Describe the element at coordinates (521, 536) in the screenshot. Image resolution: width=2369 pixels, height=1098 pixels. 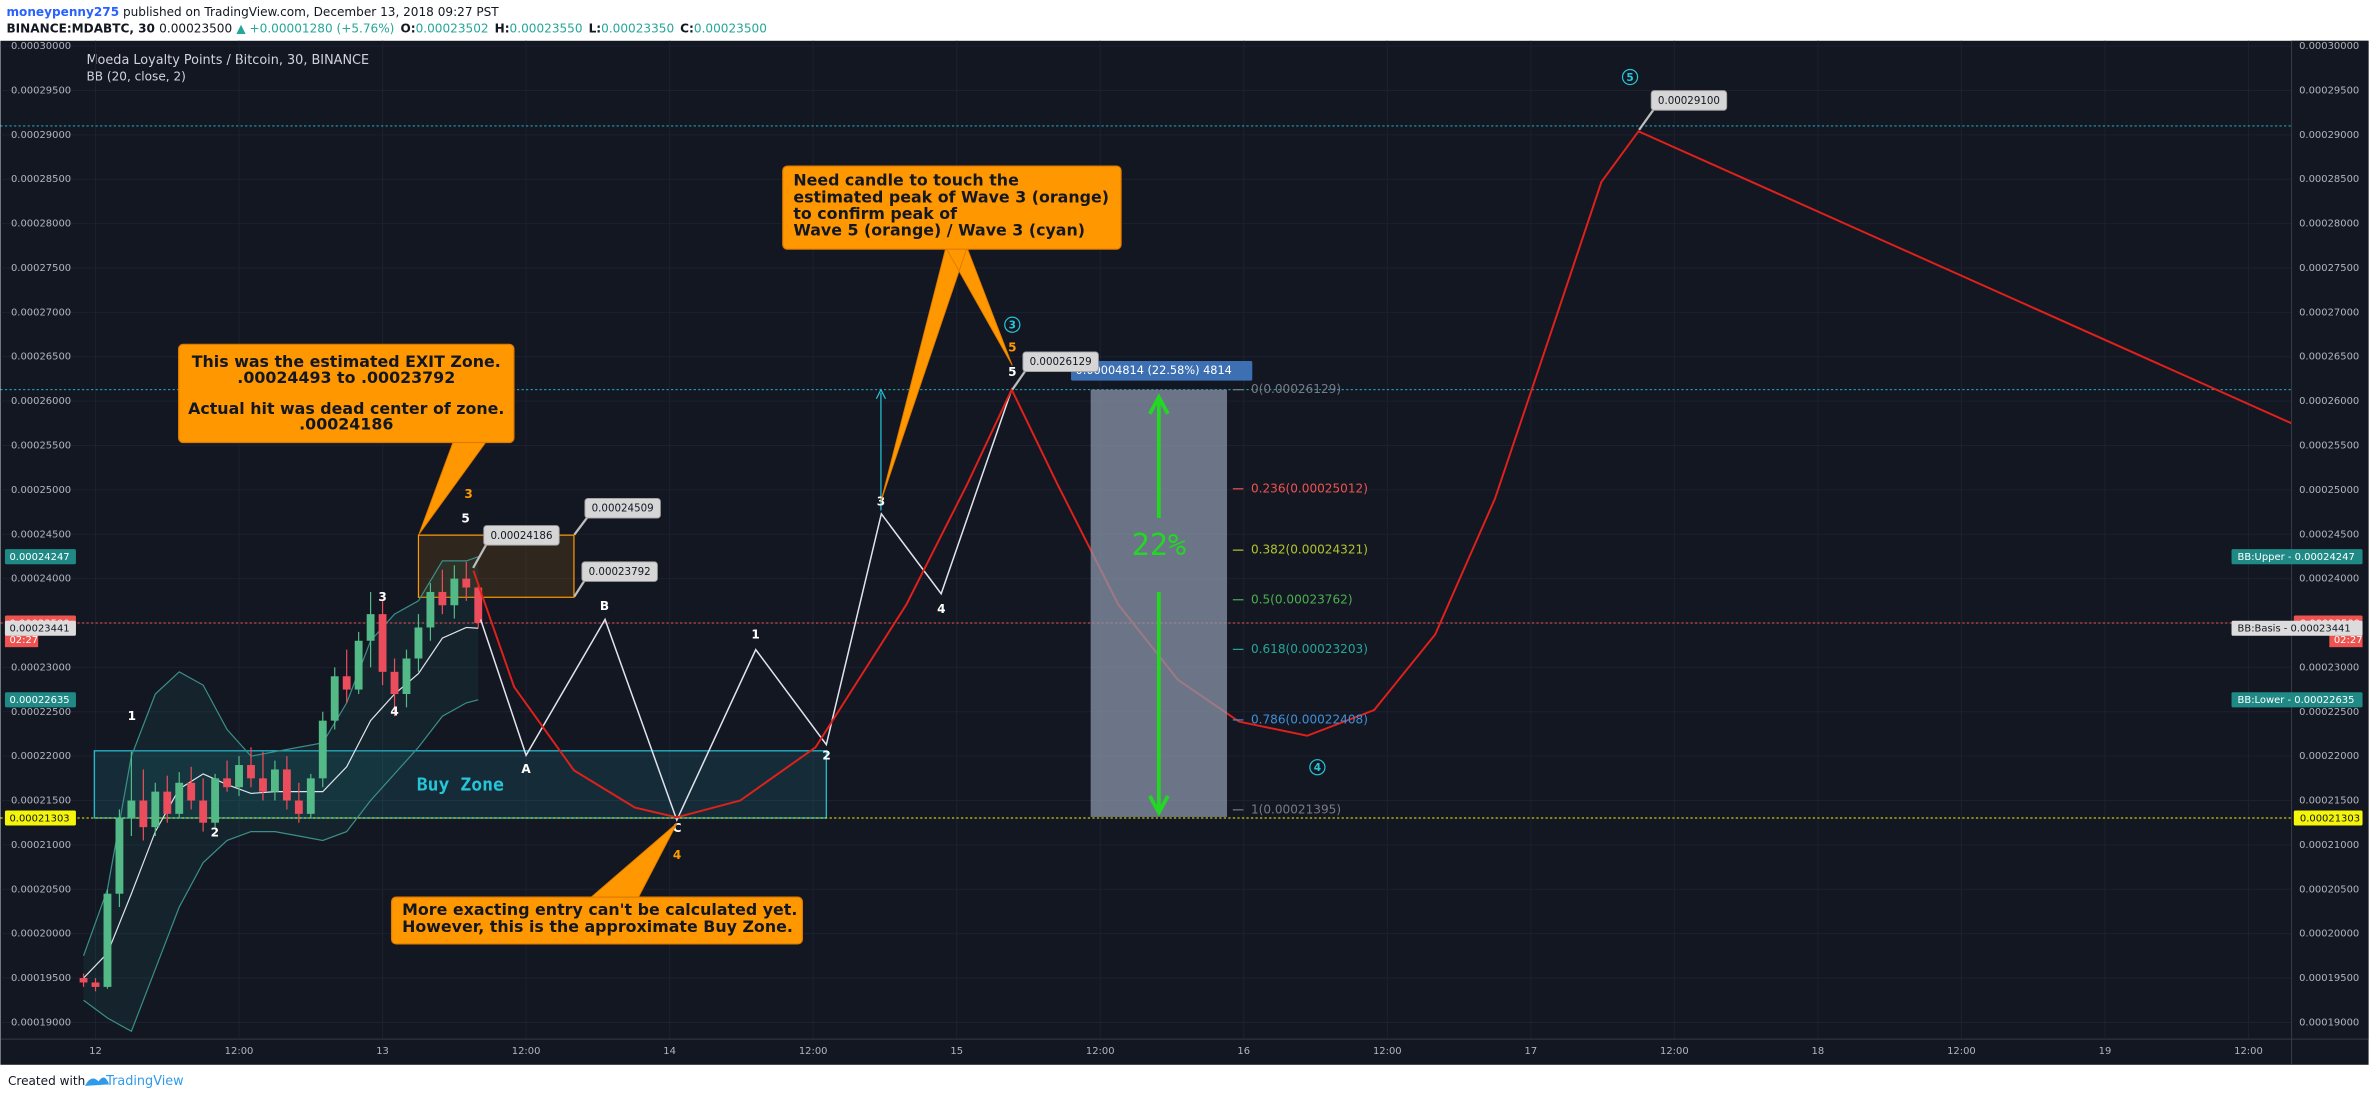
I see `price-callout-label: 0.00024186` at that location.